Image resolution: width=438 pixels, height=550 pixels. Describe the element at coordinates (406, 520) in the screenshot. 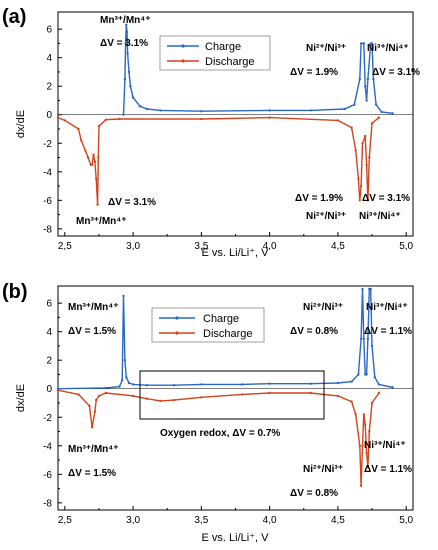

I see `panel-b-xtick-label: 5,0` at that location.